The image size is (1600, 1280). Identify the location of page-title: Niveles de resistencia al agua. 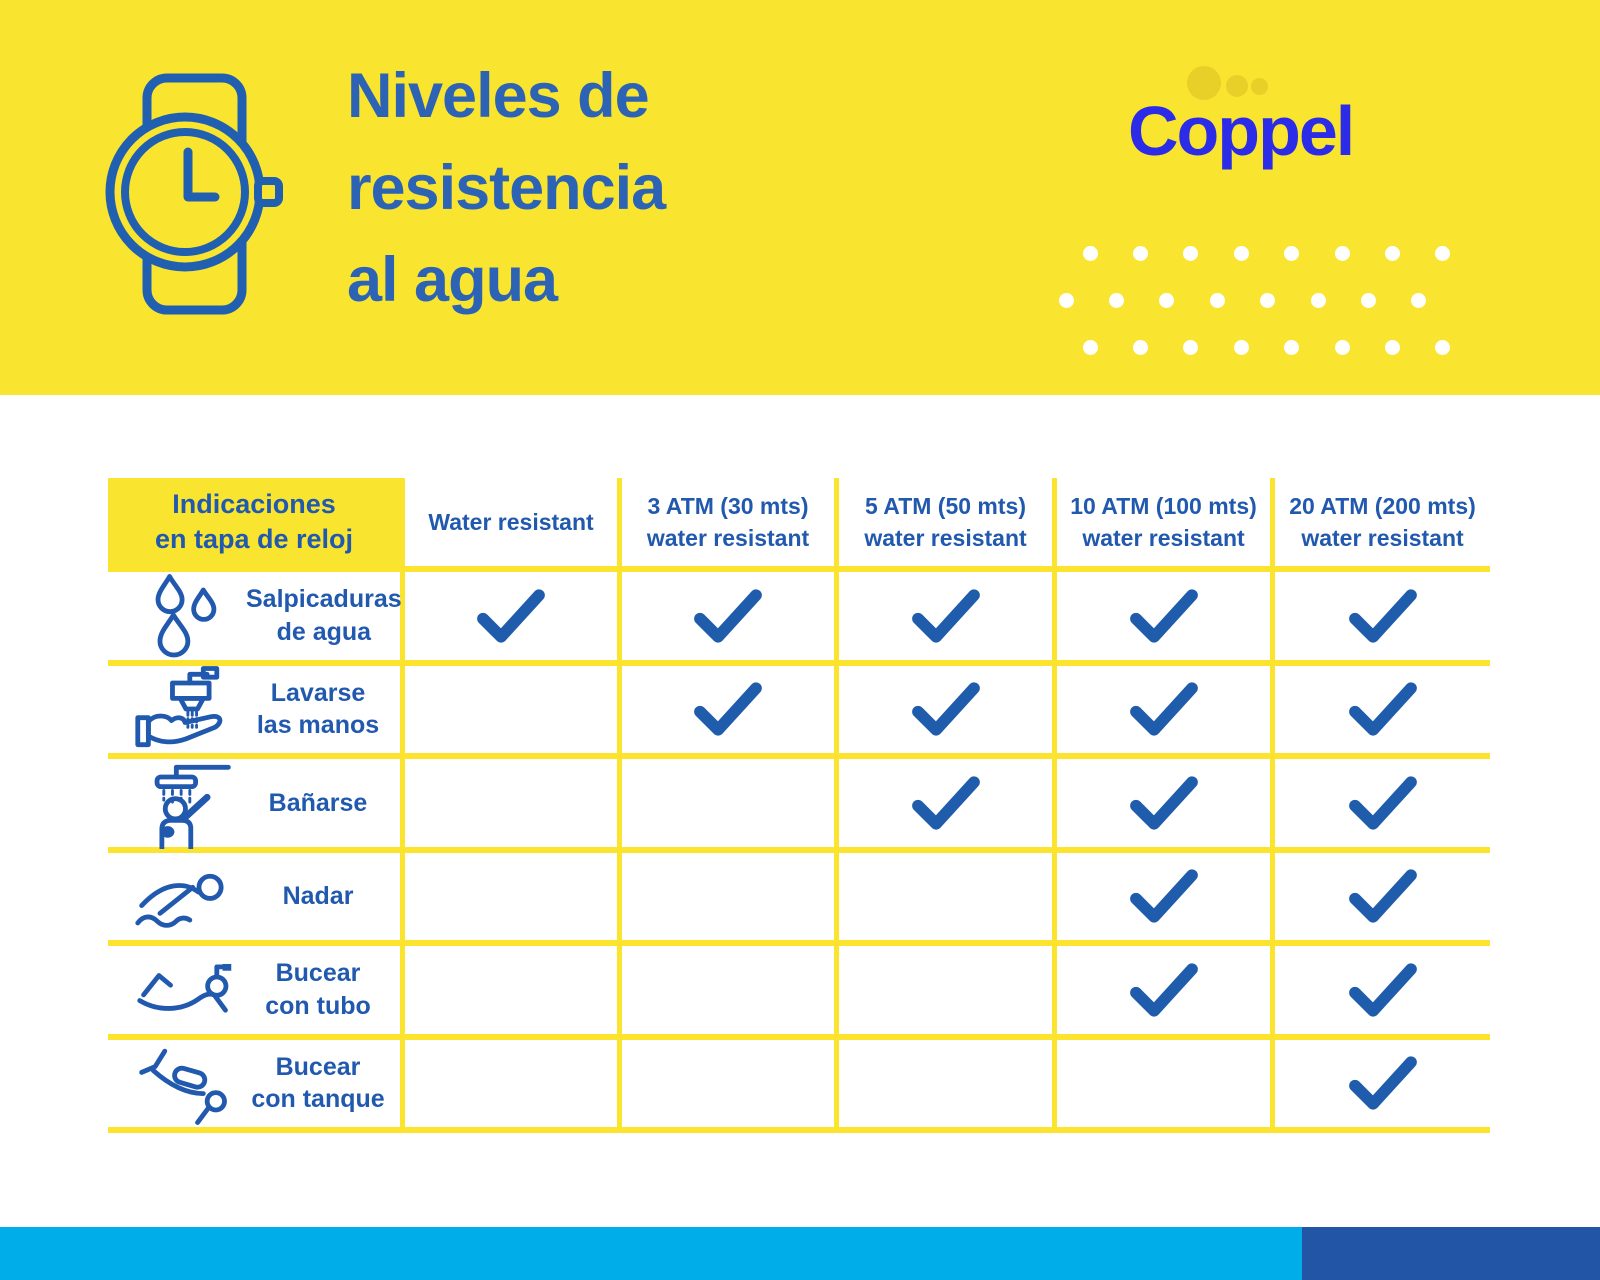
(506, 188).